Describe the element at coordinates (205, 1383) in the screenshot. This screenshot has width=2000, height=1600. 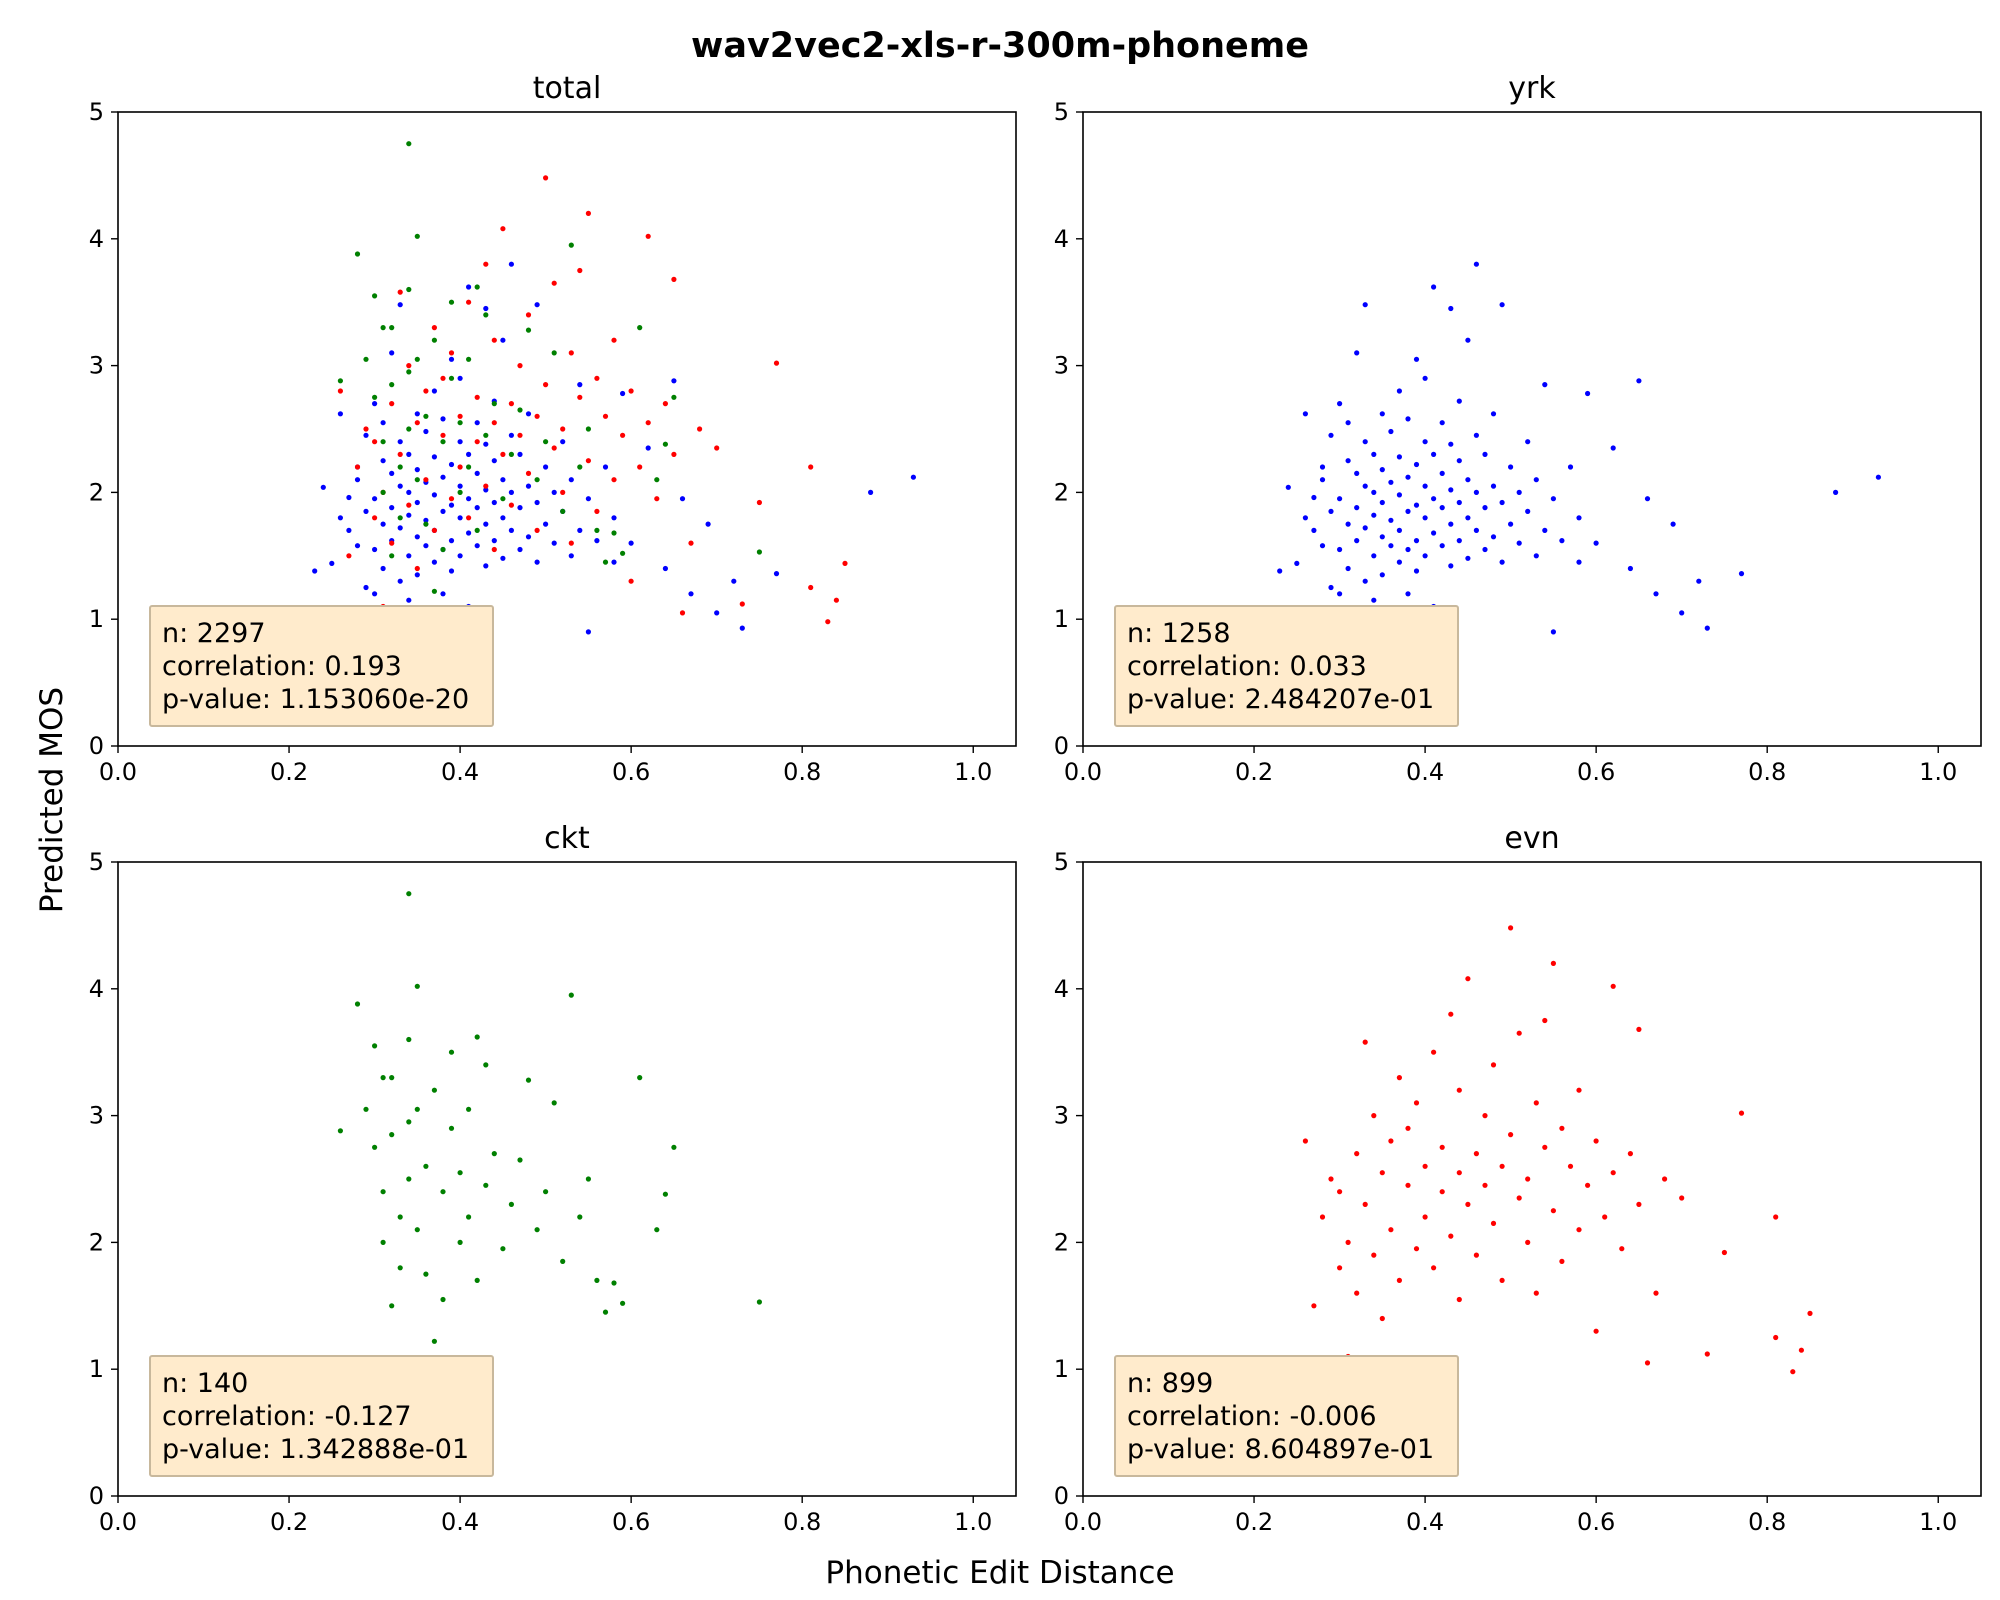
I see `stats-n: n: 140` at that location.